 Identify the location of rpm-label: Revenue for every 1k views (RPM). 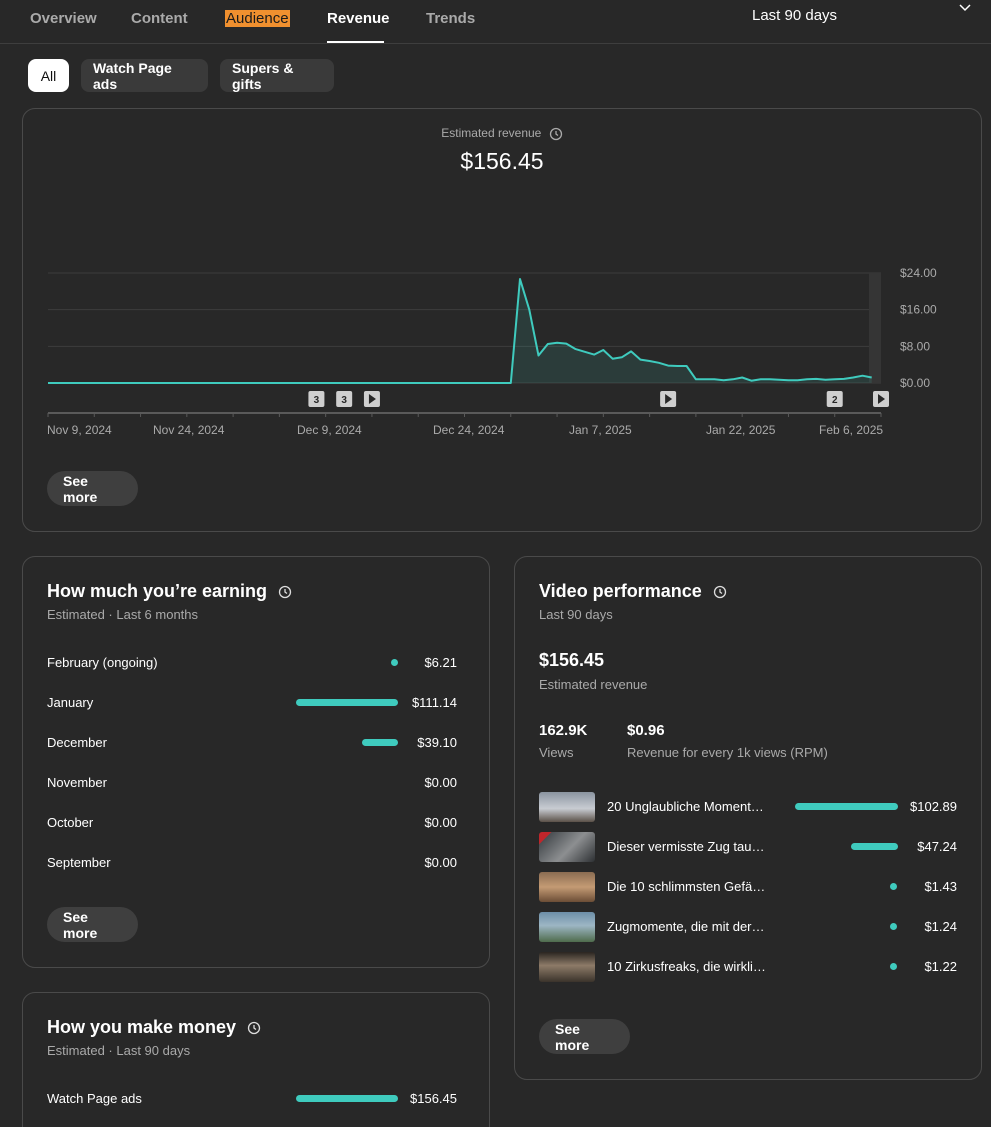
(727, 752).